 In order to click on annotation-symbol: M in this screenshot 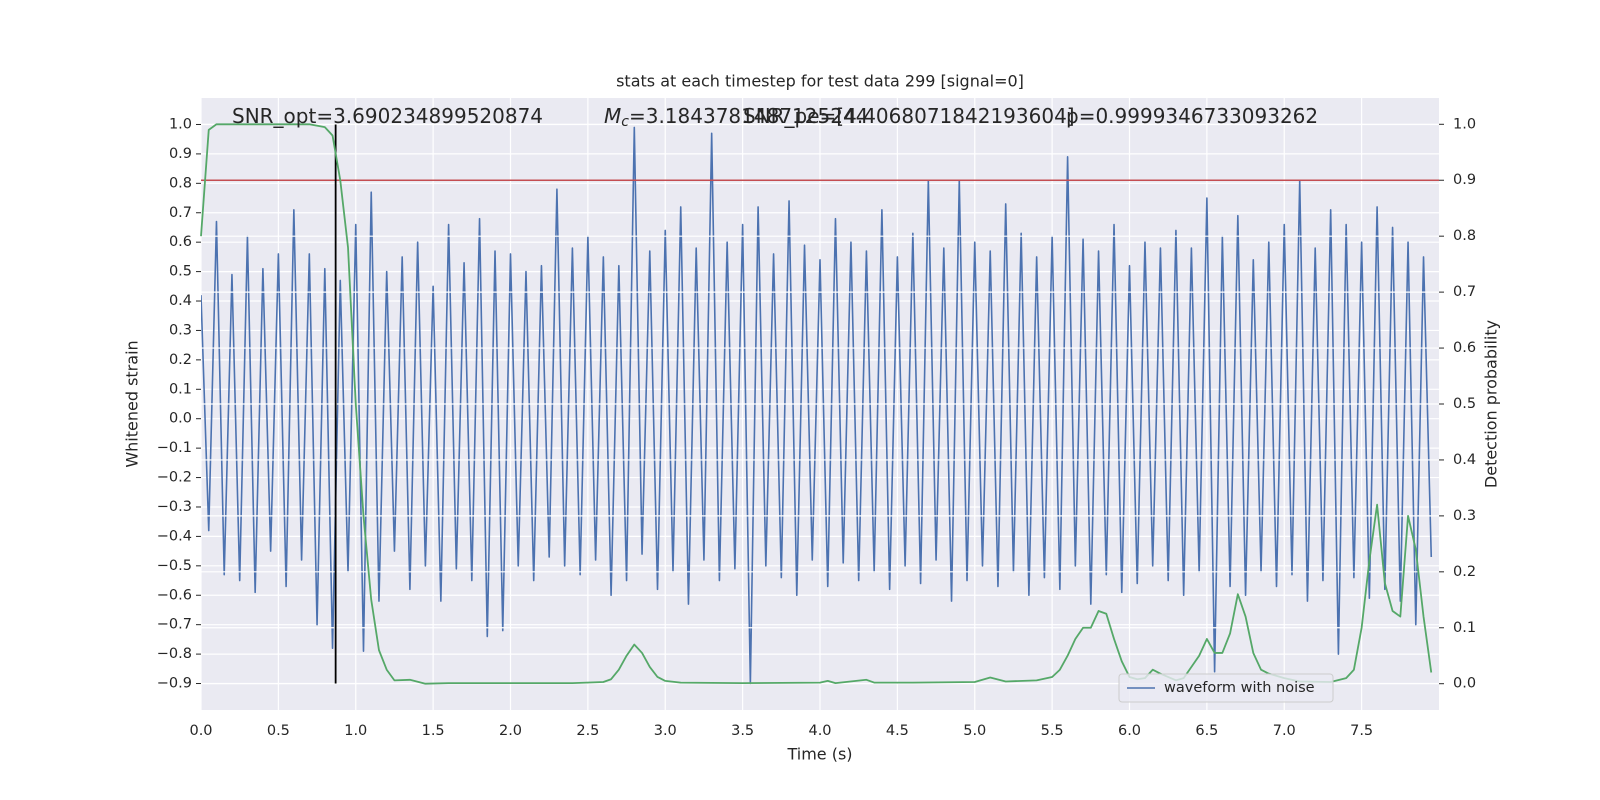, I will do `click(612, 116)`.